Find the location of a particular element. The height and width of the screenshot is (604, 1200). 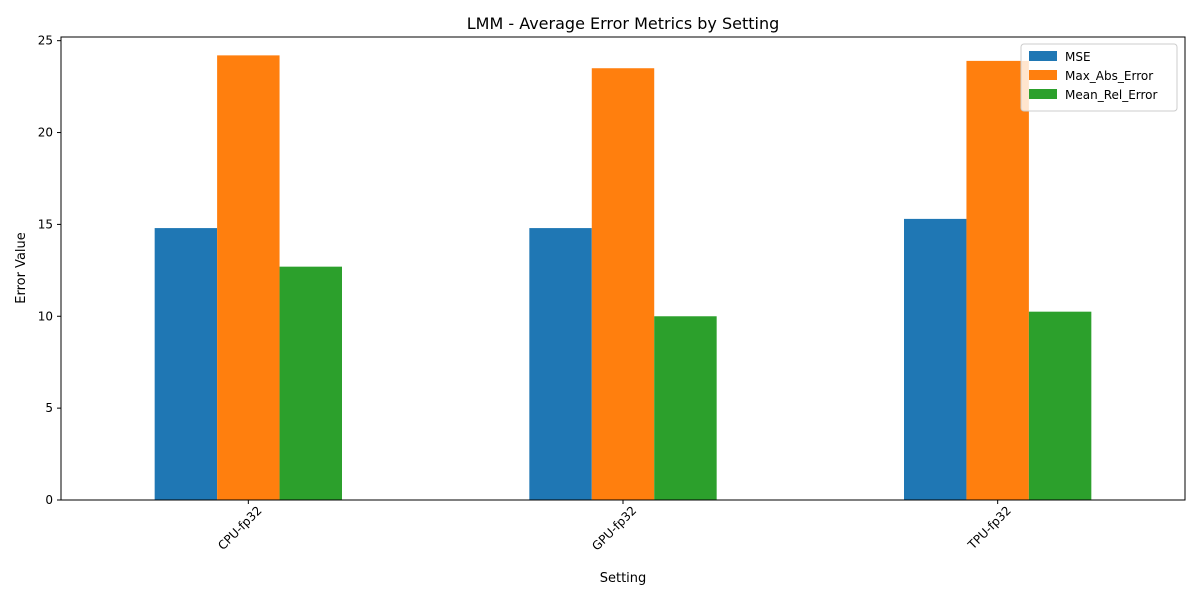

y-tick-label: 15 is located at coordinates (45, 224).